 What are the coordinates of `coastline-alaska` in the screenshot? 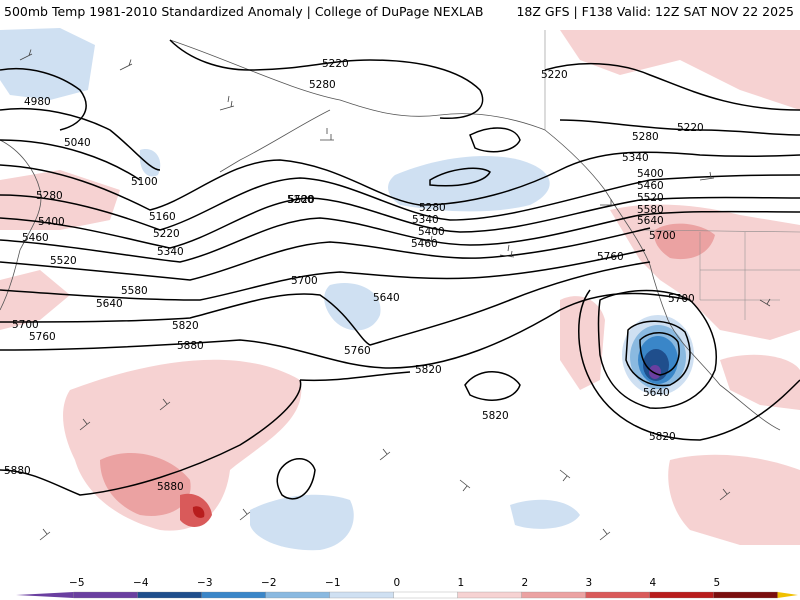 It's located at (387, 115).